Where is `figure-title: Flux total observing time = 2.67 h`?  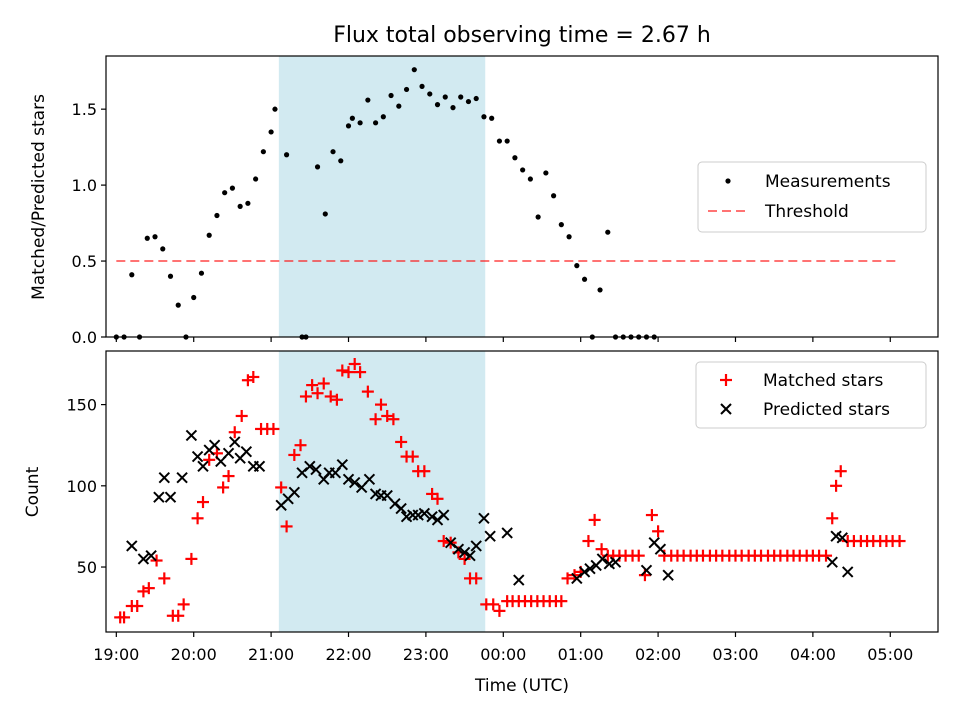 figure-title: Flux total observing time = 2.67 h is located at coordinates (522, 35).